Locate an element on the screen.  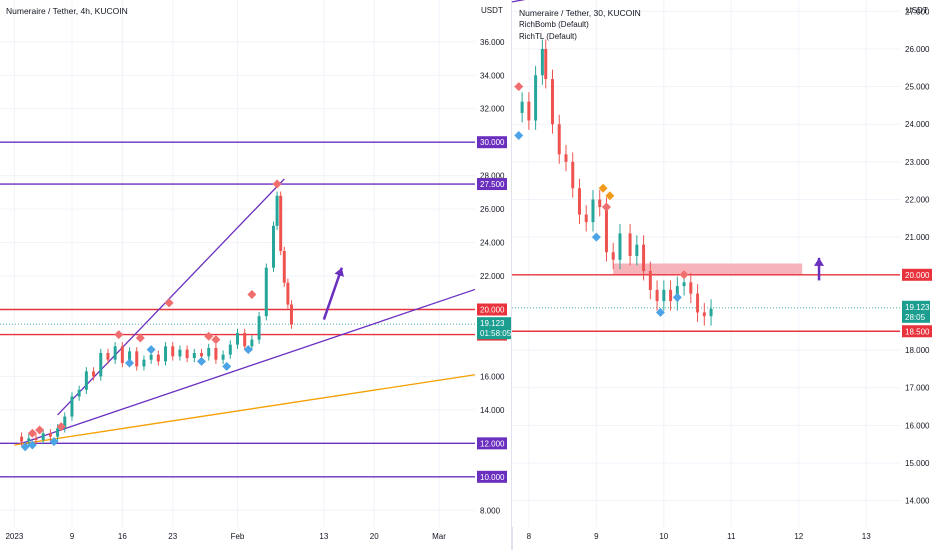
price-badge-label-30m: 18.500 is located at coordinates (917, 331).